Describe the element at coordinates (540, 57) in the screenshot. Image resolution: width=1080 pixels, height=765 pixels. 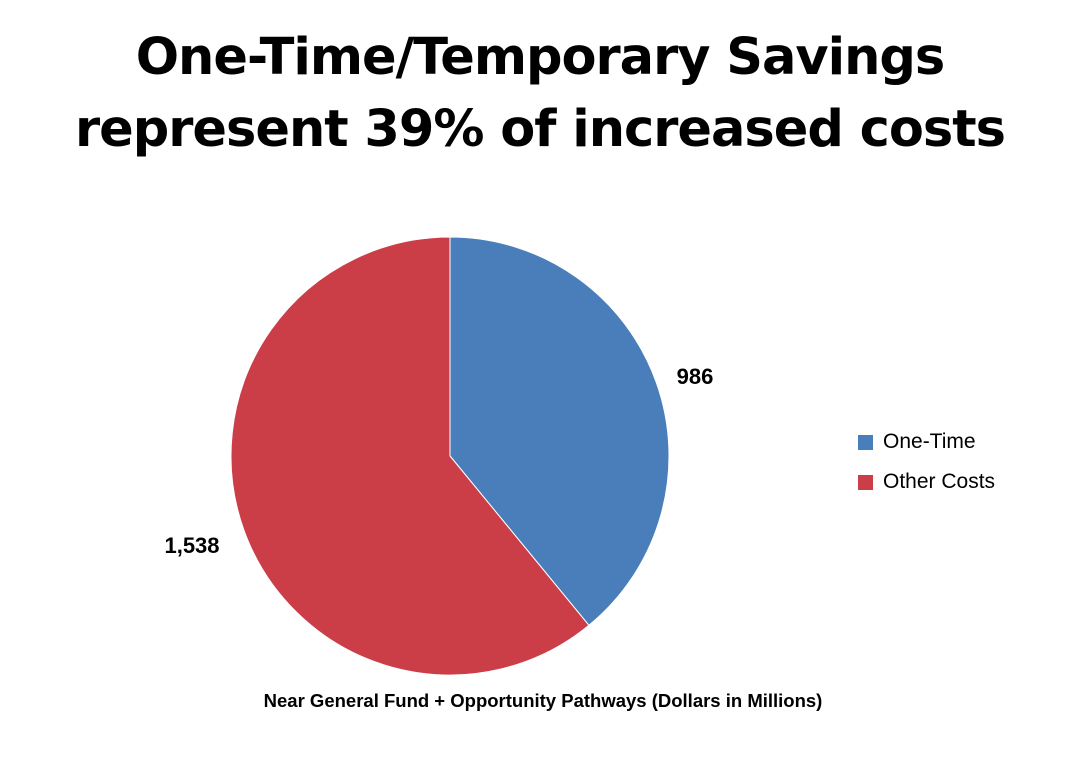
I see `slide-title-line-1: One-Time/Temporary Savings` at that location.